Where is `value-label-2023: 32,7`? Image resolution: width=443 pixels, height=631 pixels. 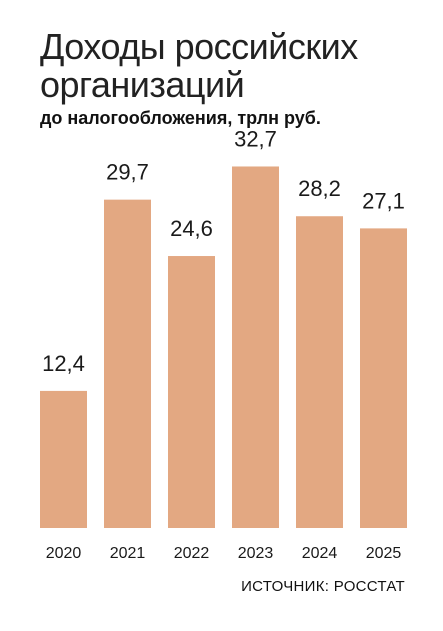
value-label-2023: 32,7 is located at coordinates (255, 138).